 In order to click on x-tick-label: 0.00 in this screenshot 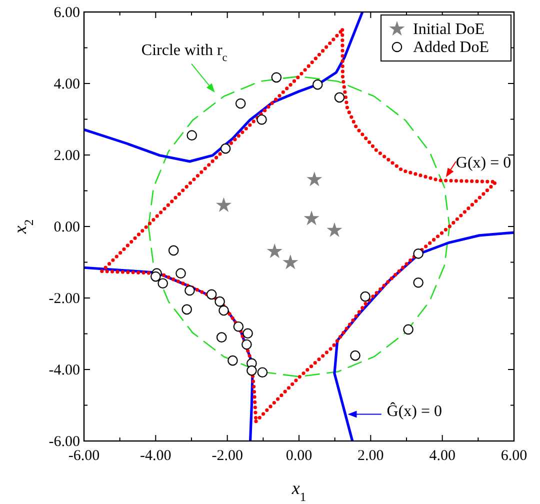, I will do `click(299, 456)`.